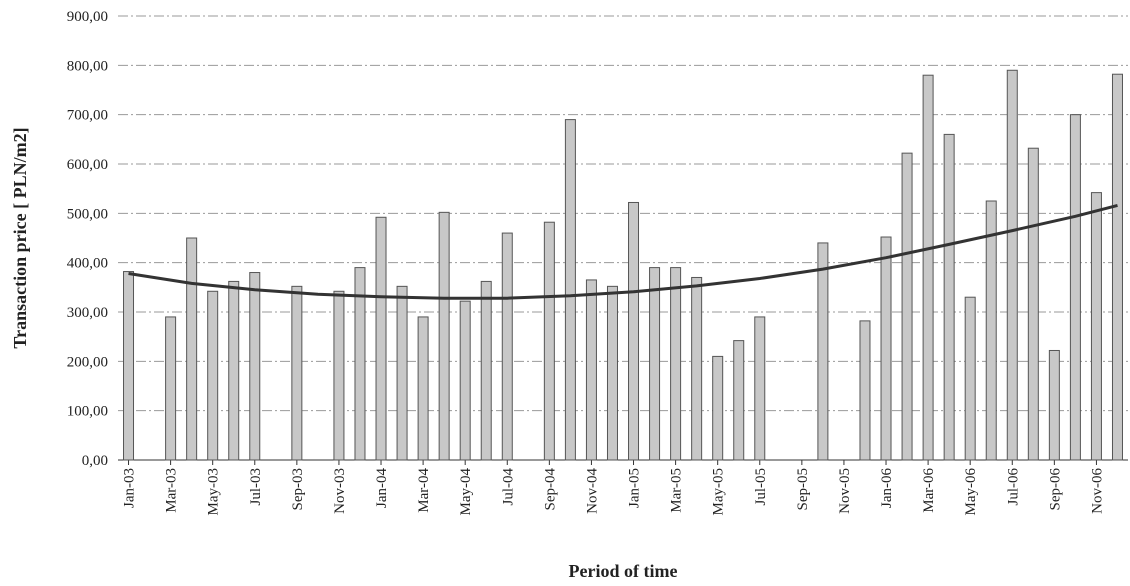 The width and height of the screenshot is (1130, 586). What do you see at coordinates (761, 487) in the screenshot?
I see `x-tick-label: Jul-05` at bounding box center [761, 487].